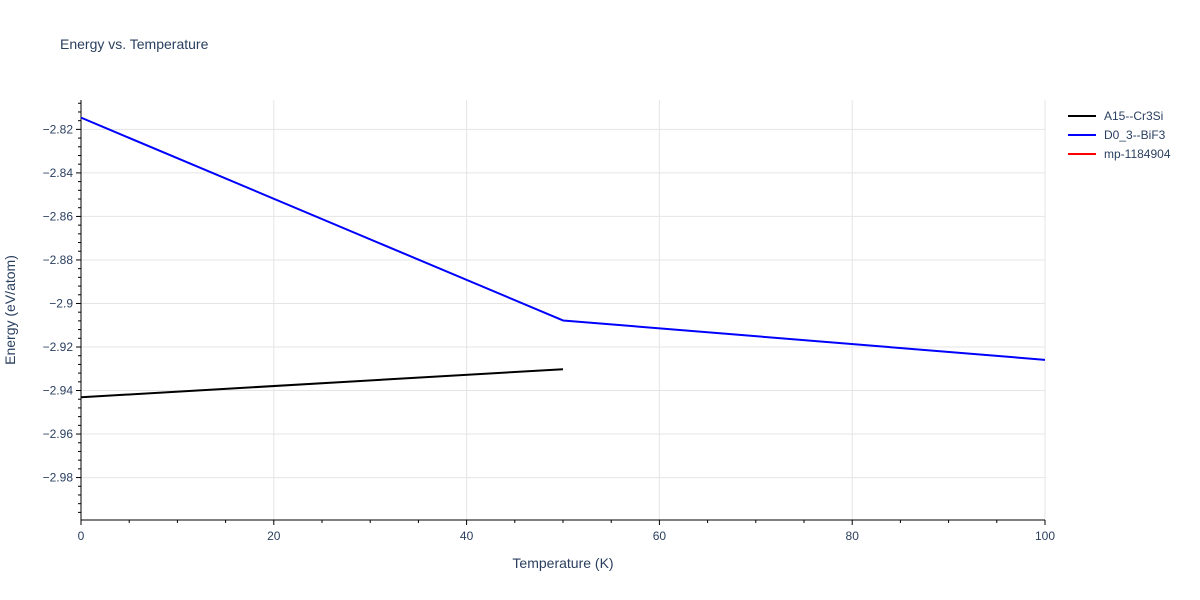  I want to click on legend-label: D0_3--BiF3, so click(1135, 134).